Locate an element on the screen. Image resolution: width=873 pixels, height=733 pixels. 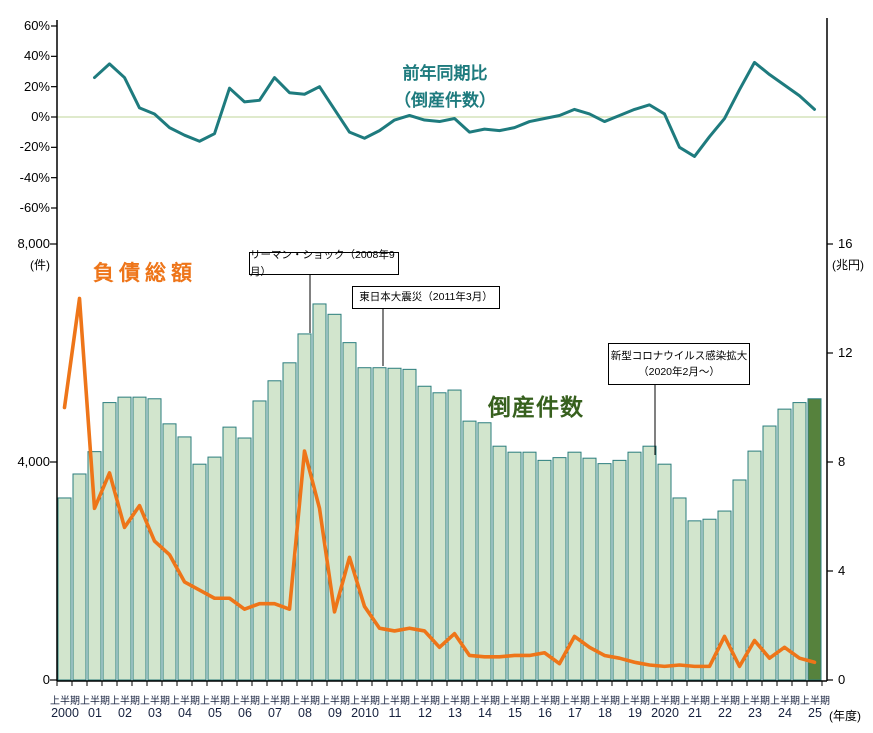
bankruptcy-bar-2022上 is located at coordinates (724, 595).